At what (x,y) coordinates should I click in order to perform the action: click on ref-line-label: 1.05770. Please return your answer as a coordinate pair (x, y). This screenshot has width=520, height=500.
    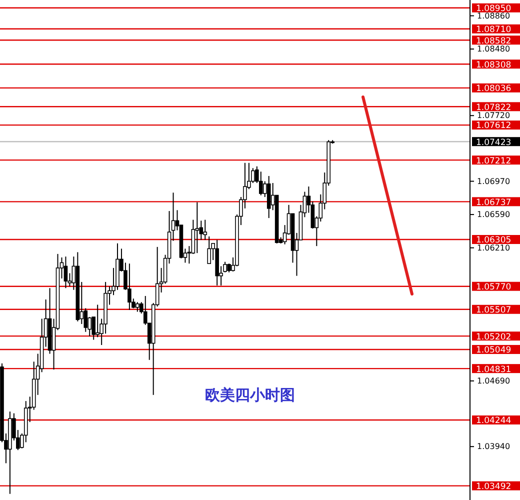
    Looking at the image, I should click on (494, 287).